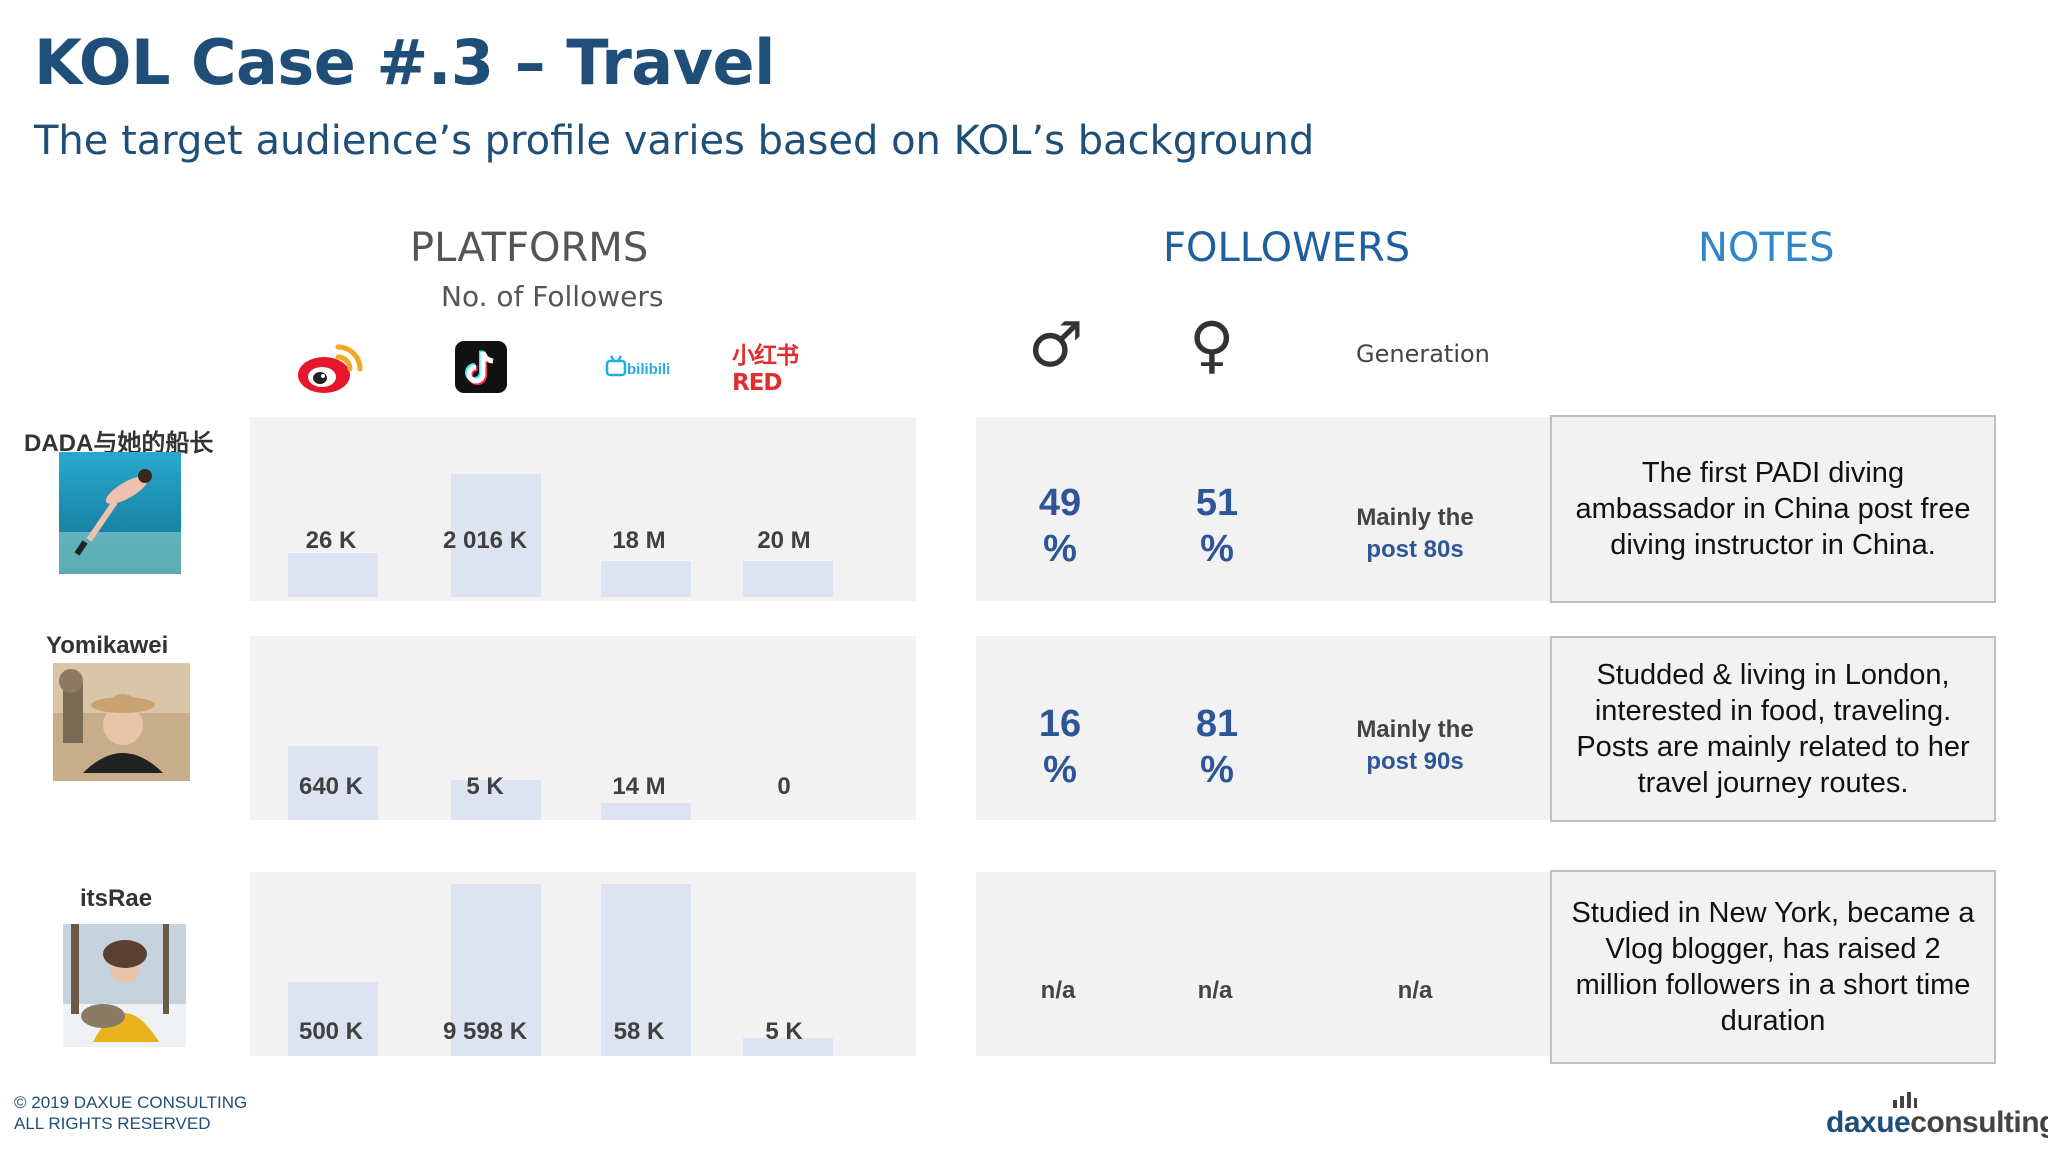 The width and height of the screenshot is (2048, 1152). What do you see at coordinates (1905, 1100) in the screenshot?
I see `bar-chart-icon` at bounding box center [1905, 1100].